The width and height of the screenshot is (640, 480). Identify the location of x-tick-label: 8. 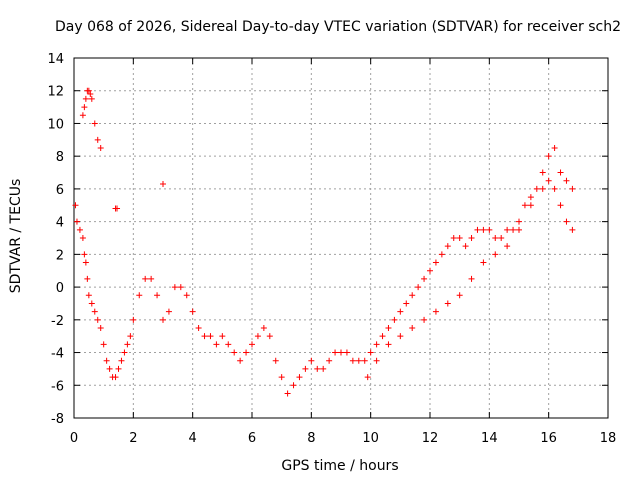
(311, 438).